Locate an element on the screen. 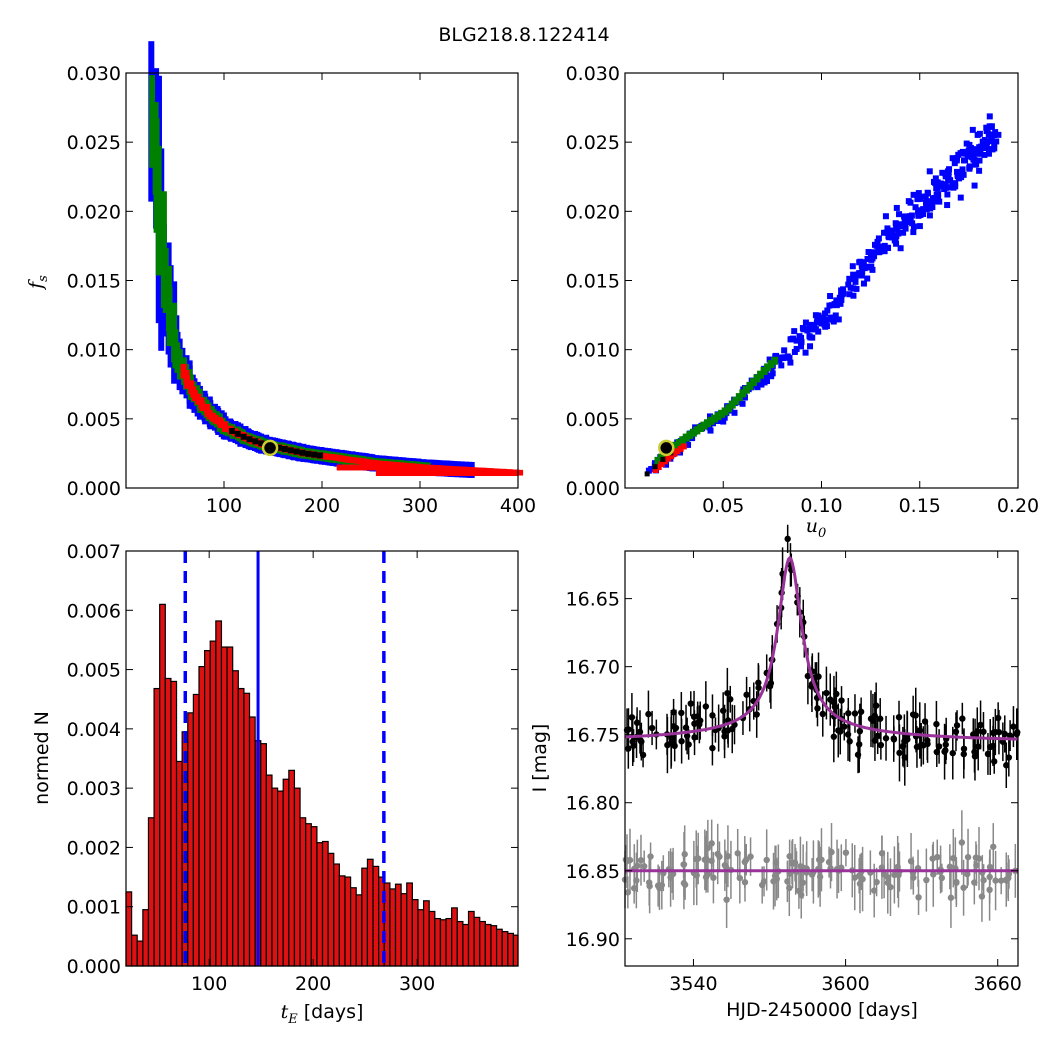  panel-te-histogram-xlabel: tE [days] is located at coordinates (322, 1014).